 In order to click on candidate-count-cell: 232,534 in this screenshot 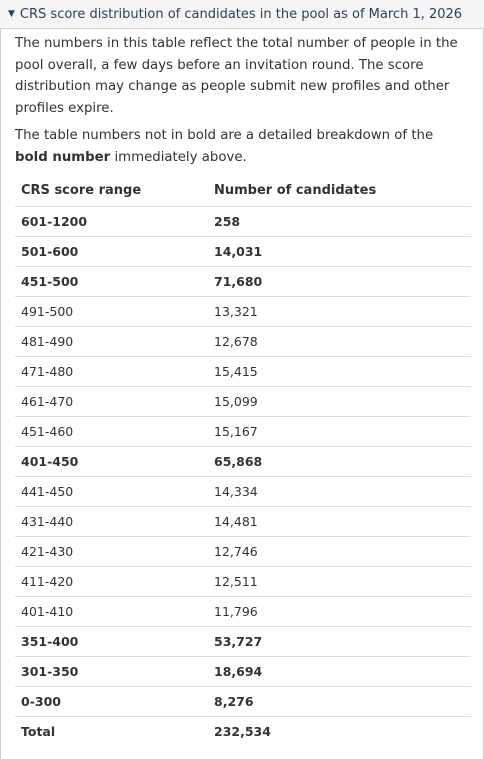, I will do `click(339, 730)`.